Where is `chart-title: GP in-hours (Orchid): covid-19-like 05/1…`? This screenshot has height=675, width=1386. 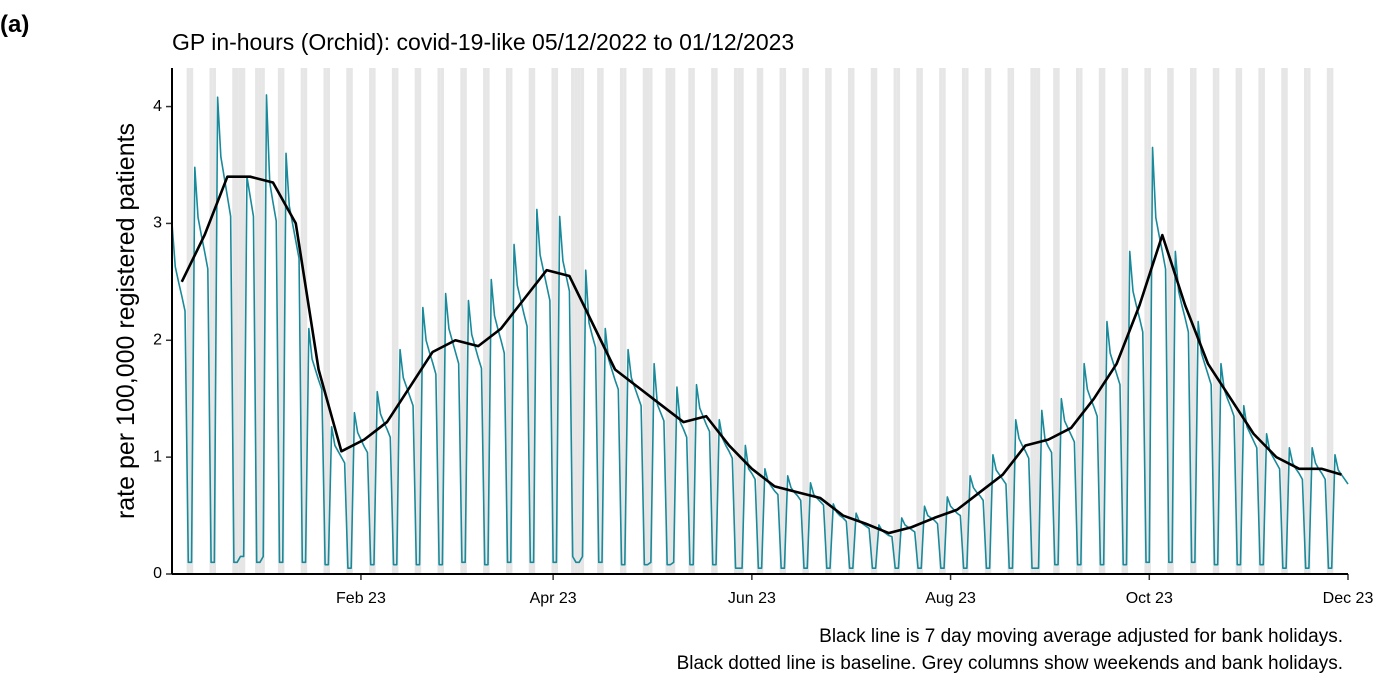 chart-title: GP in-hours (Orchid): covid-19-like 05/1… is located at coordinates (483, 42).